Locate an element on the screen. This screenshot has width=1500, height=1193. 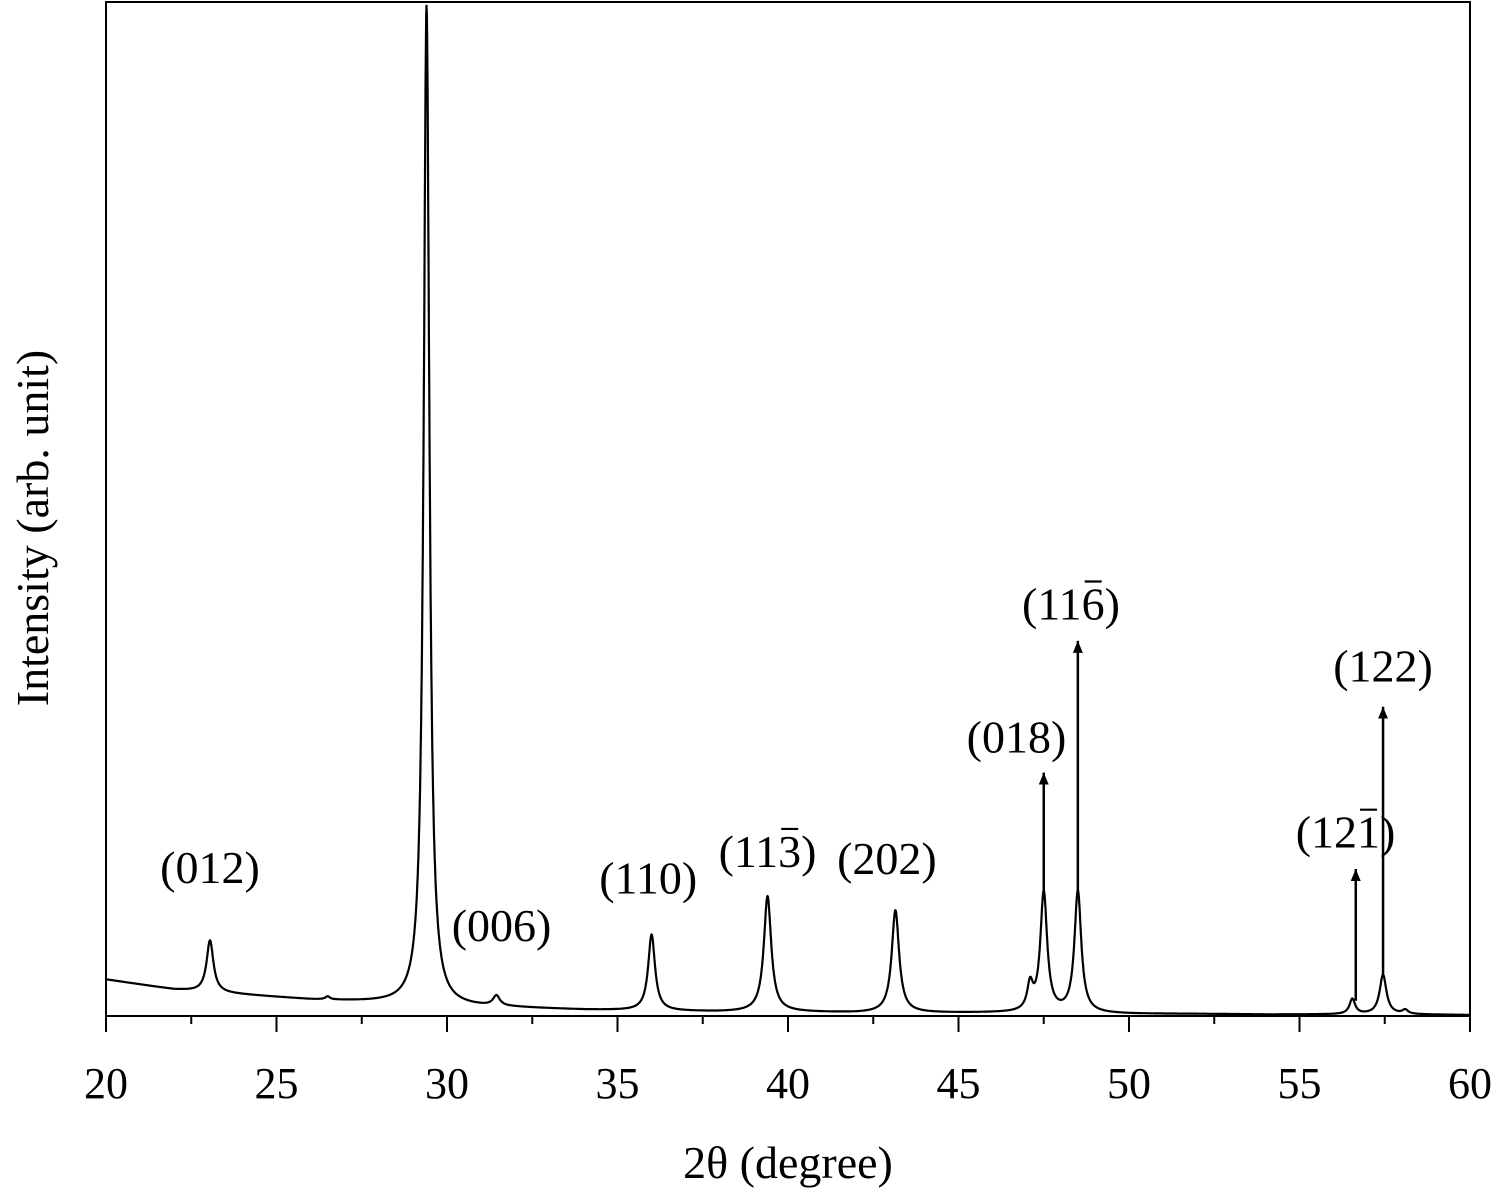
x-tick-label-35: 35 is located at coordinates (618, 1083).